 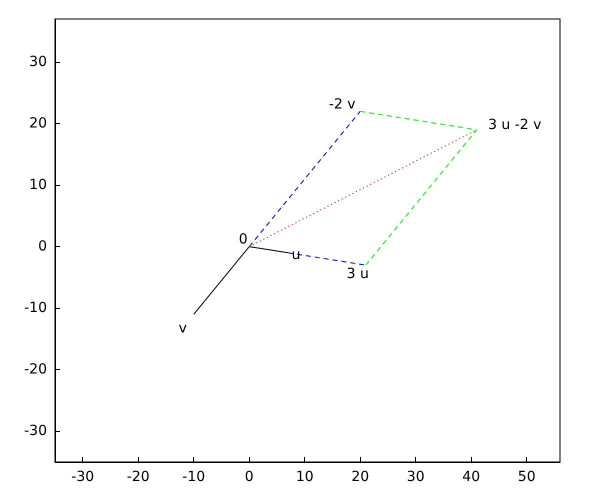 What do you see at coordinates (35, 370) in the screenshot?
I see `y-tick-label: -20` at bounding box center [35, 370].